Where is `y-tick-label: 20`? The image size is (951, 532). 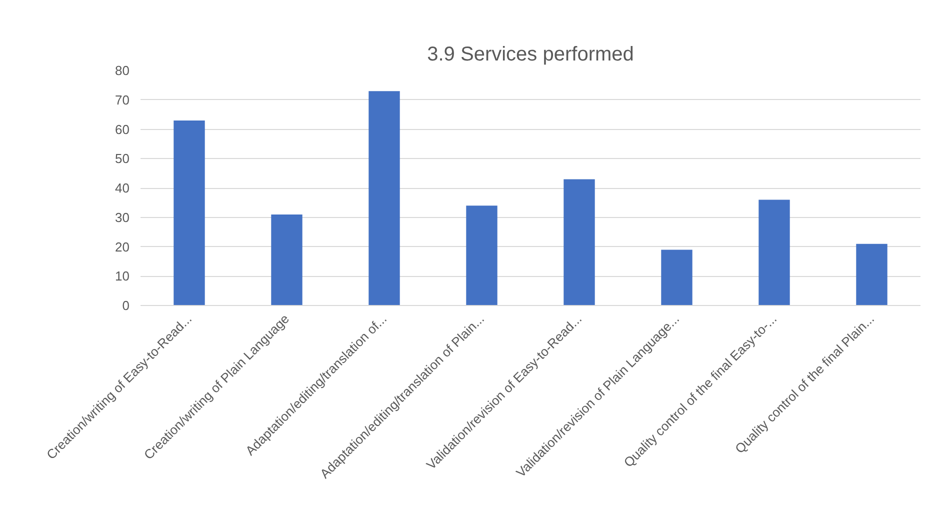
y-tick-label: 20 is located at coordinates (122, 246).